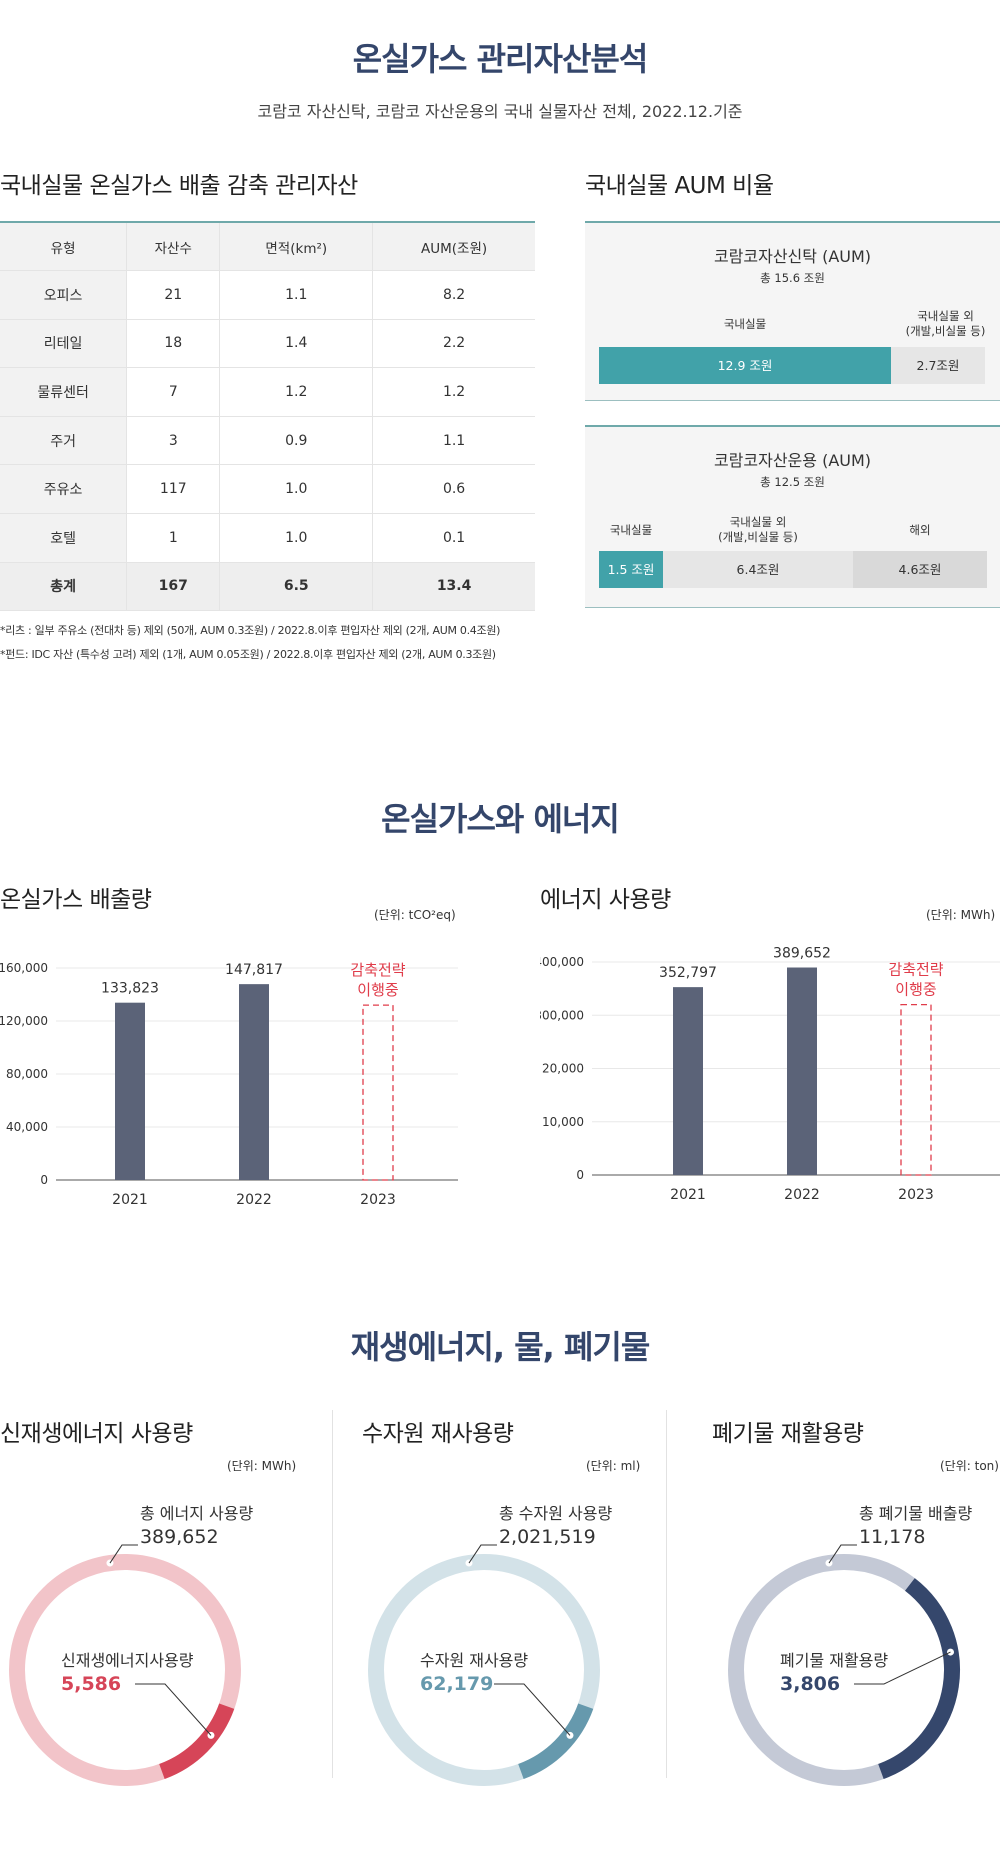 The image size is (1000, 1869). What do you see at coordinates (915, 1513) in the screenshot?
I see `total-label: 총 폐기물 배출량` at bounding box center [915, 1513].